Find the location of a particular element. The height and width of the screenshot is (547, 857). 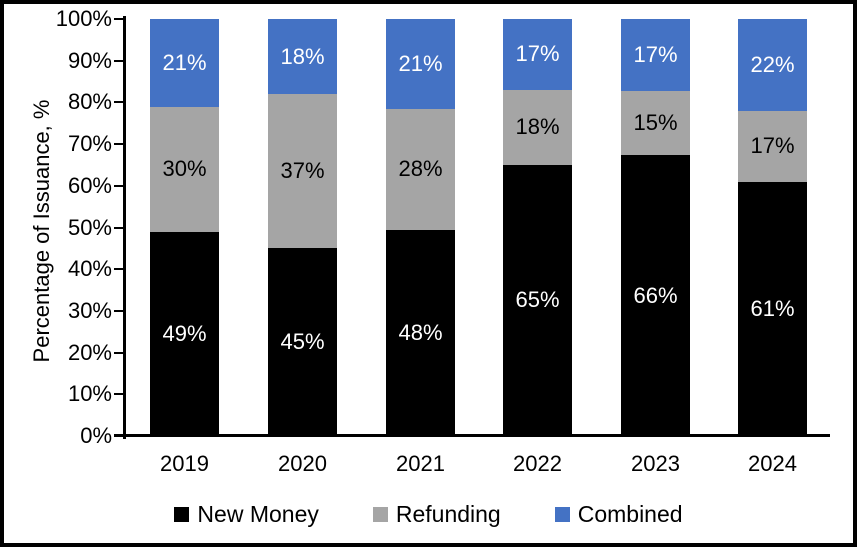

y-tick-label: 60% is located at coordinates (89, 185).